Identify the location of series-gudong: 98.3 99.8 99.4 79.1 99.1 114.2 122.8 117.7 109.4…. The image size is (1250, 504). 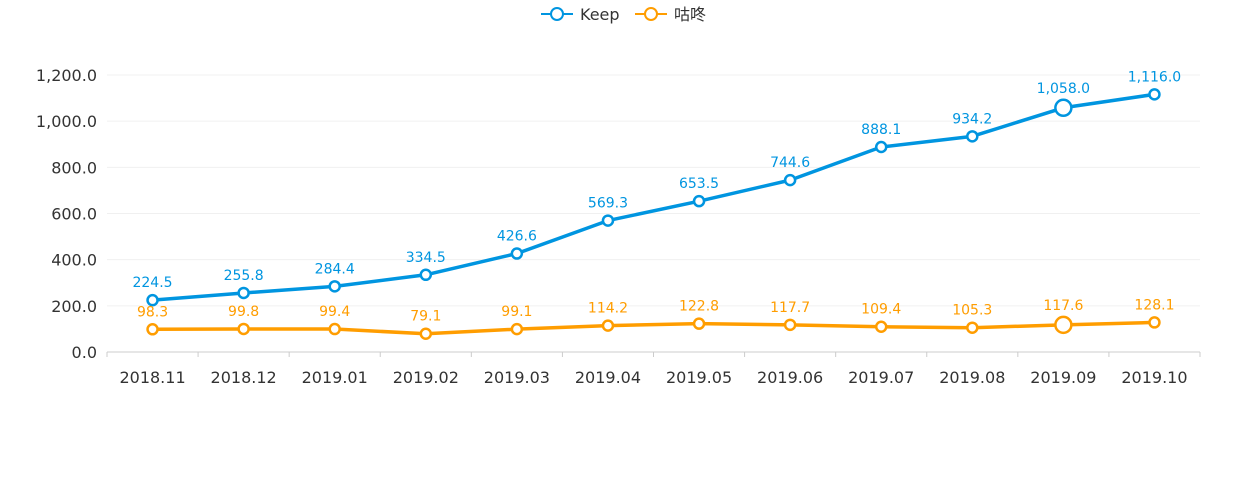
(656, 318).